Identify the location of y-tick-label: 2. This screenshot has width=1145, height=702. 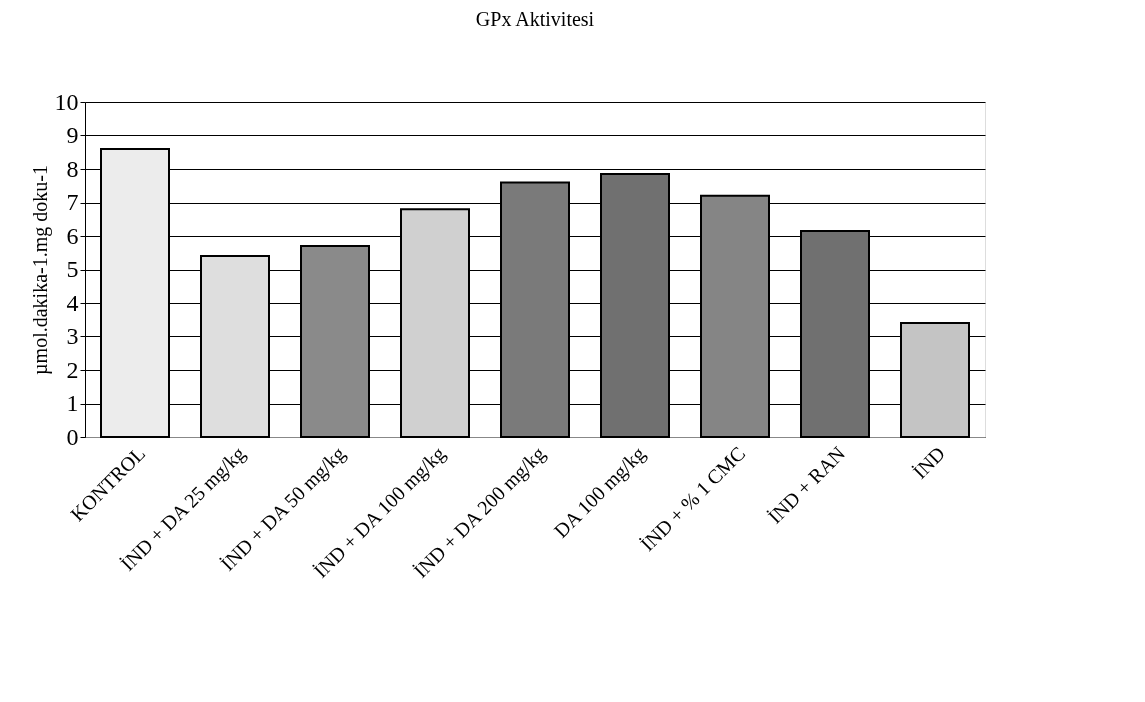
(72, 369).